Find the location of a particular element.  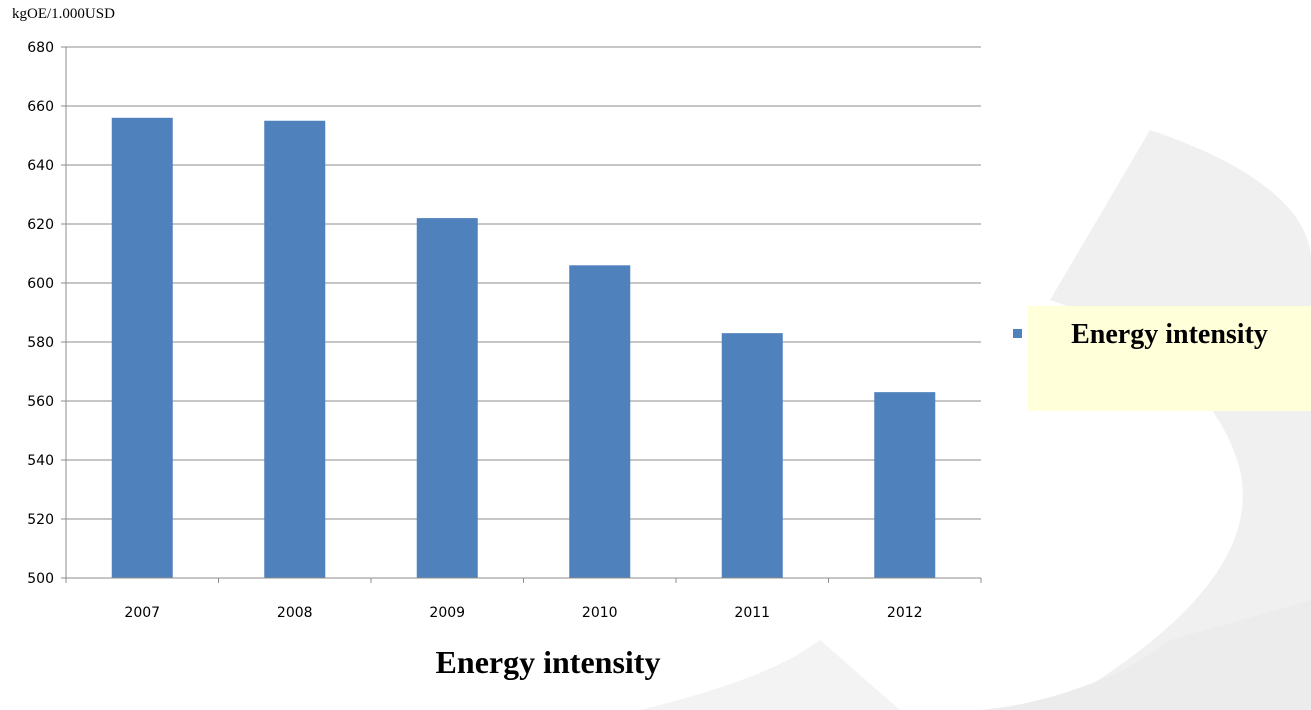

chart-title: Energy intensity is located at coordinates (548, 662).